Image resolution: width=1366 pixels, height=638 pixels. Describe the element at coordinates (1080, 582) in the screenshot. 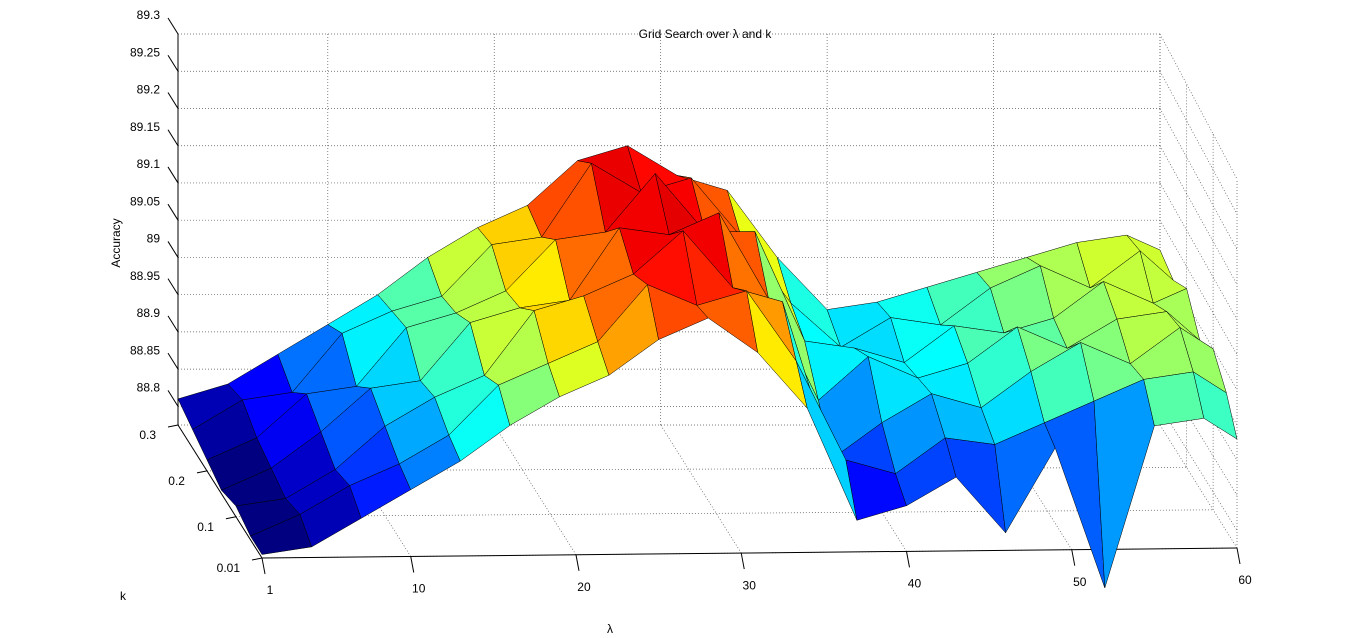

I see `x-tick-label: 50` at that location.